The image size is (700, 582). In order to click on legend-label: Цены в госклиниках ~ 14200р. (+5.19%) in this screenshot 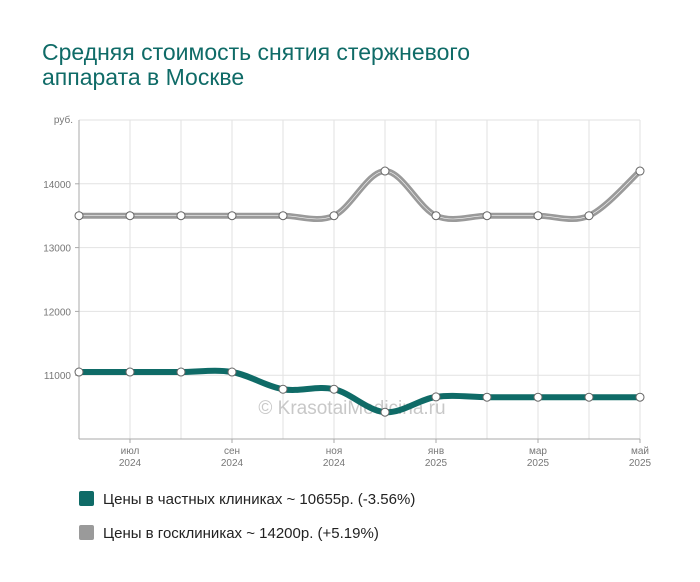, I will do `click(241, 533)`.